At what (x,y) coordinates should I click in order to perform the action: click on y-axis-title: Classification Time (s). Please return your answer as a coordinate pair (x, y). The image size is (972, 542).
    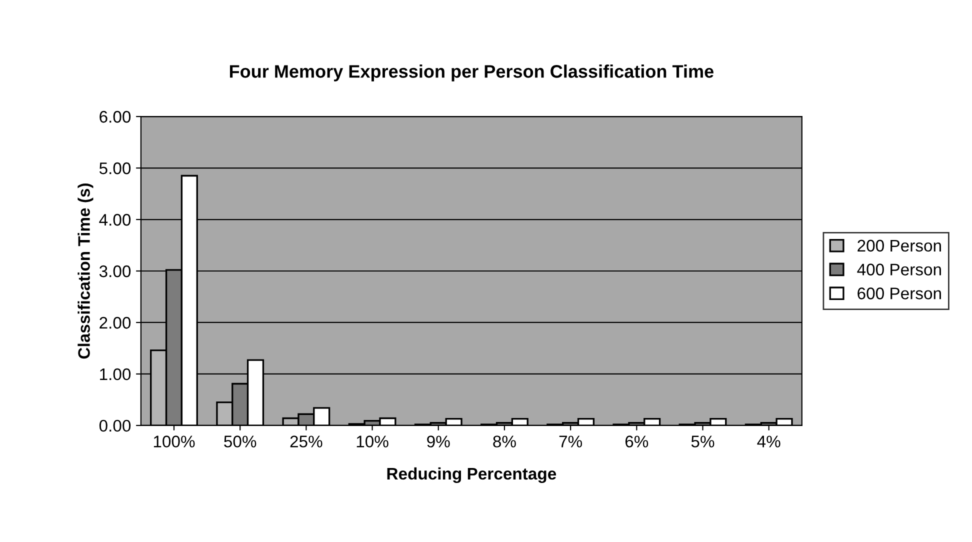
    Looking at the image, I should click on (86, 271).